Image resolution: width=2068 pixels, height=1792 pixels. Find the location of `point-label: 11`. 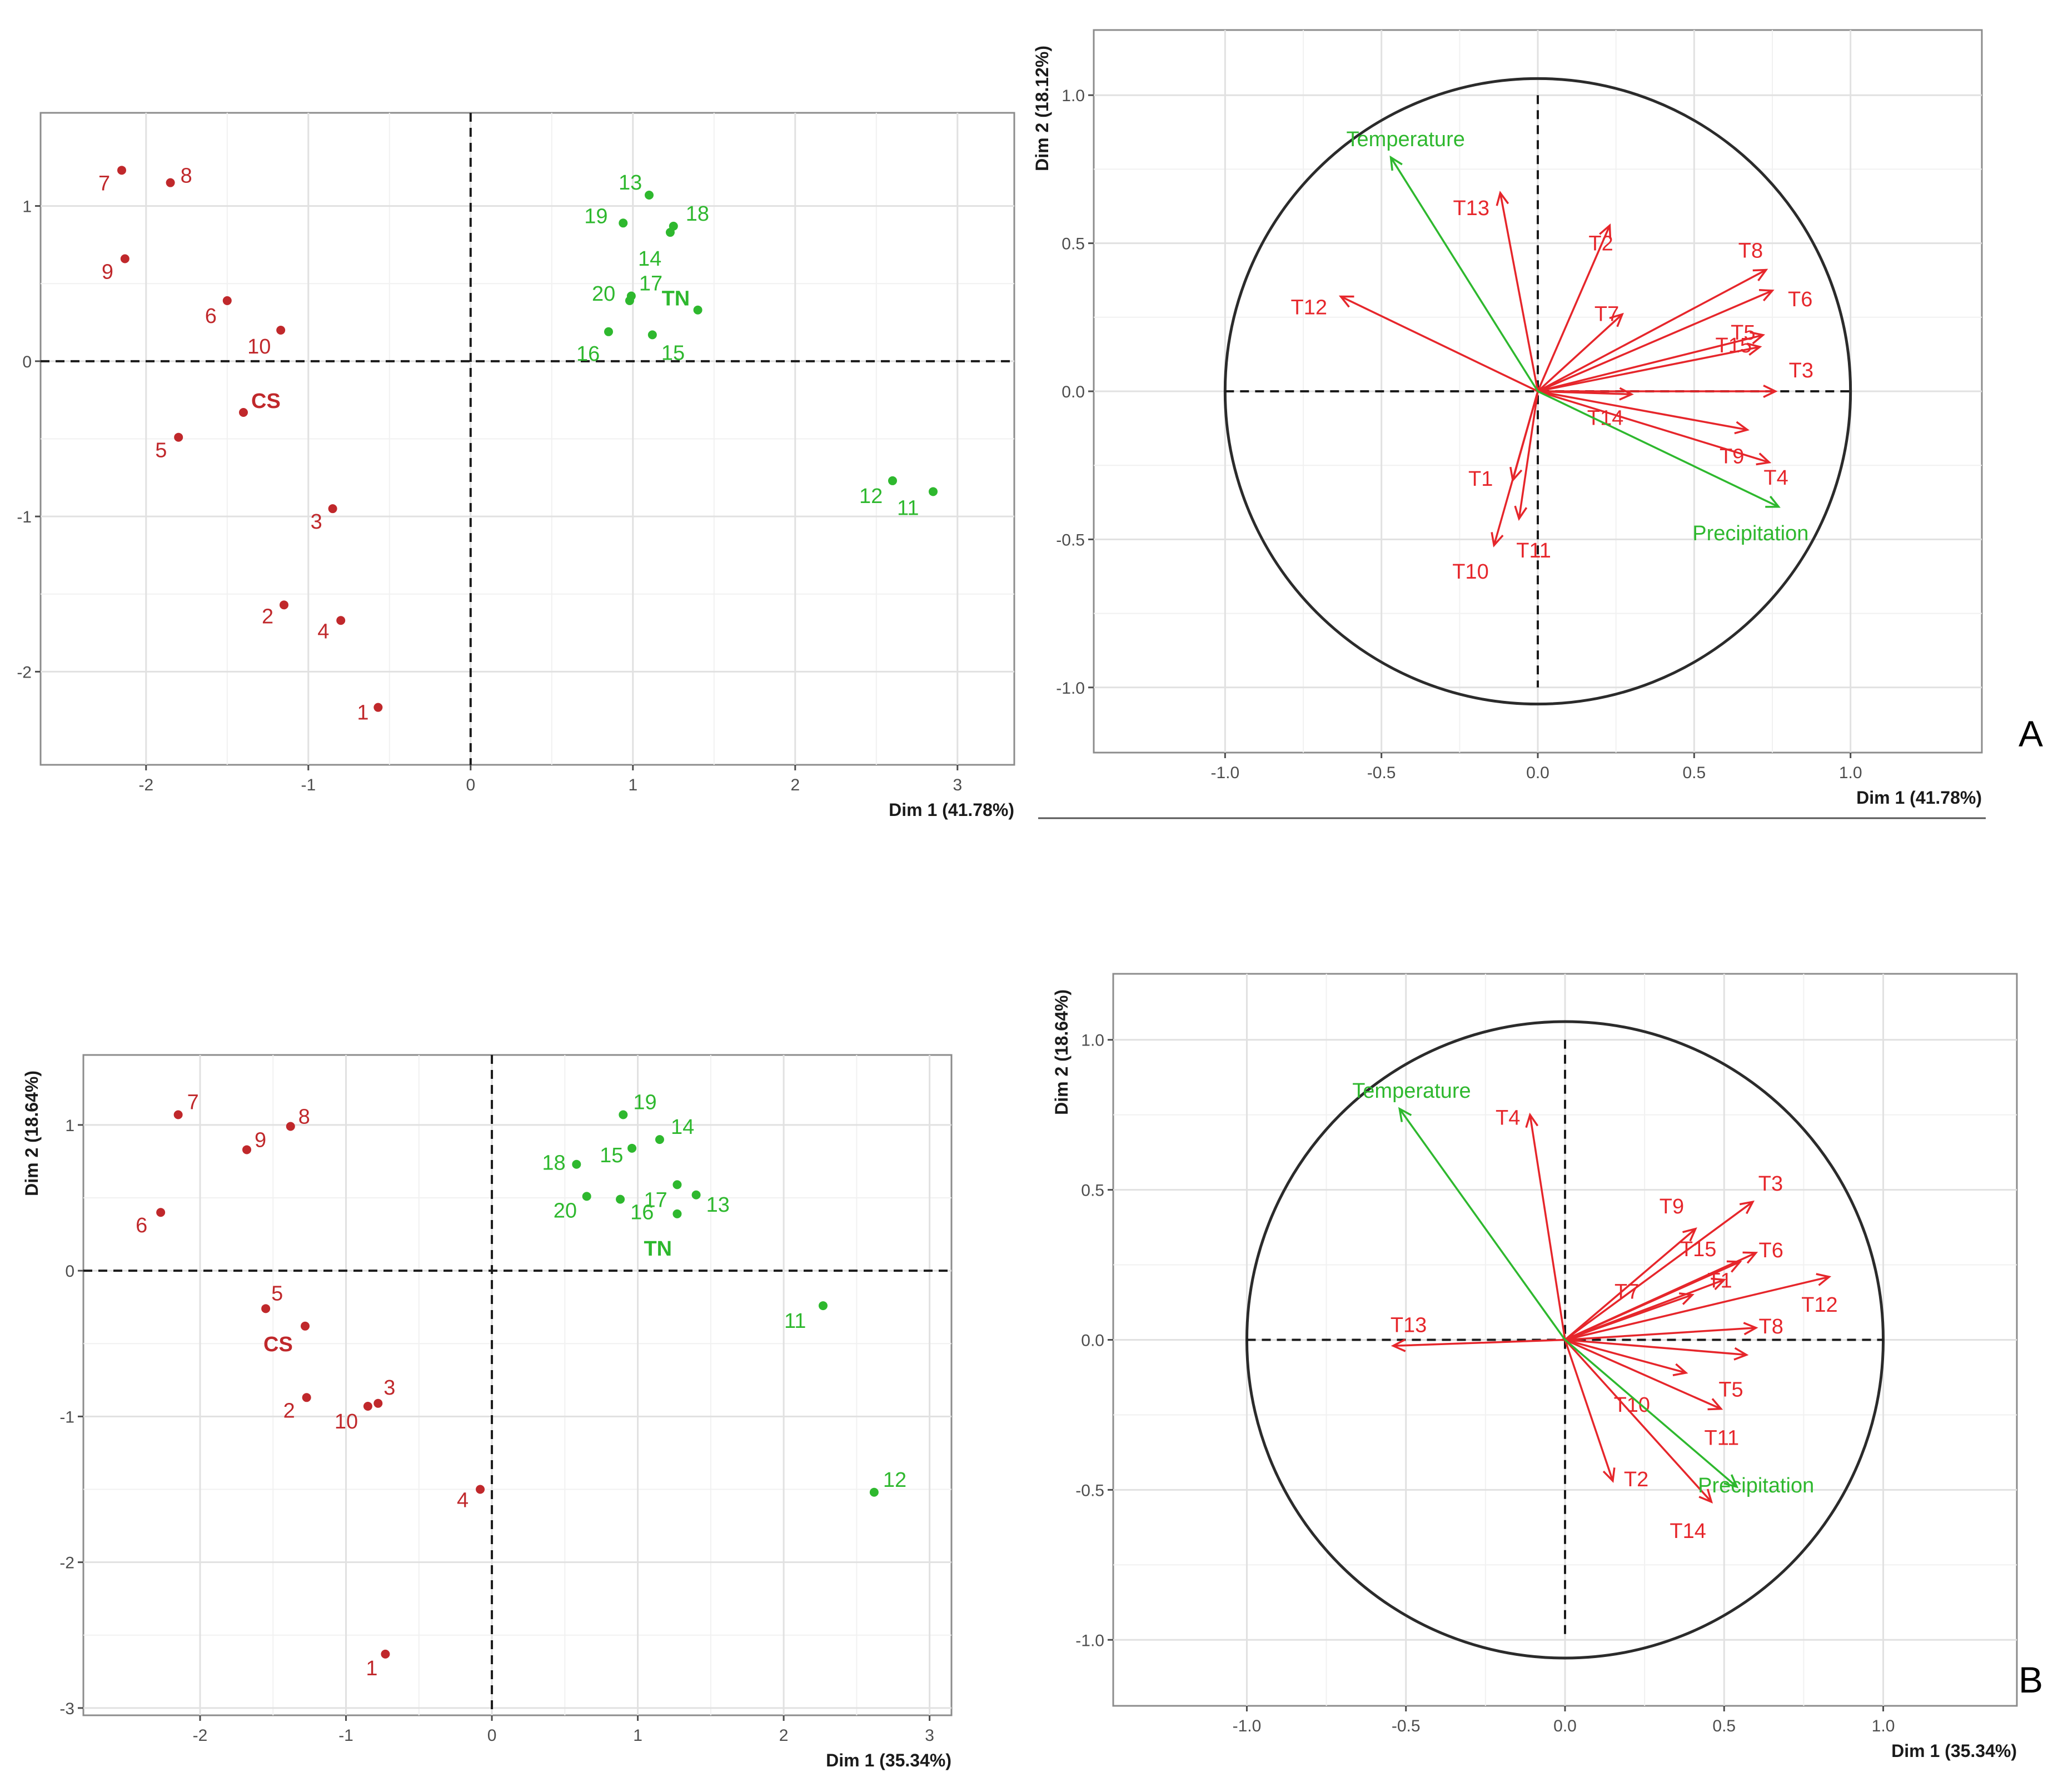

point-label: 11 is located at coordinates (908, 508).